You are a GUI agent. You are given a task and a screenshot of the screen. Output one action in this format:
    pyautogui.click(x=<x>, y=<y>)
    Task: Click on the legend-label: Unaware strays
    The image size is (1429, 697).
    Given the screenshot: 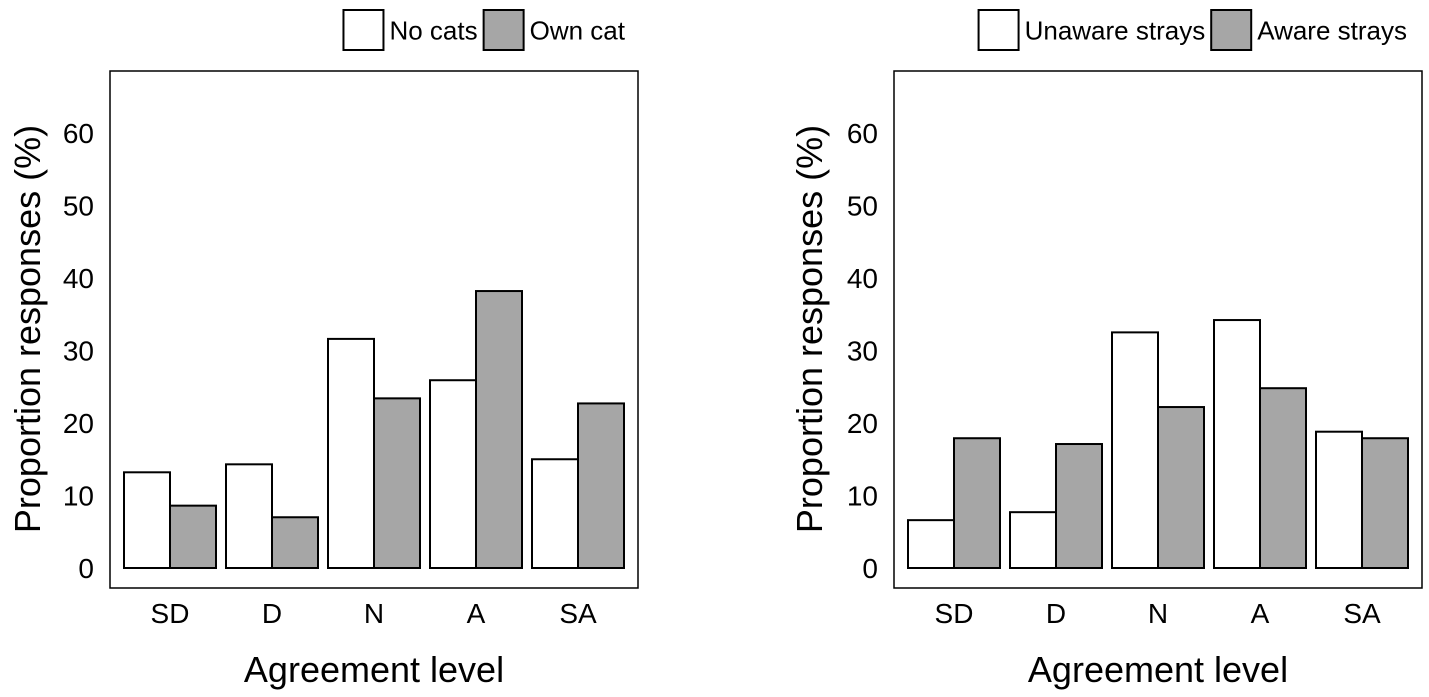 What is the action you would take?
    pyautogui.click(x=1115, y=30)
    